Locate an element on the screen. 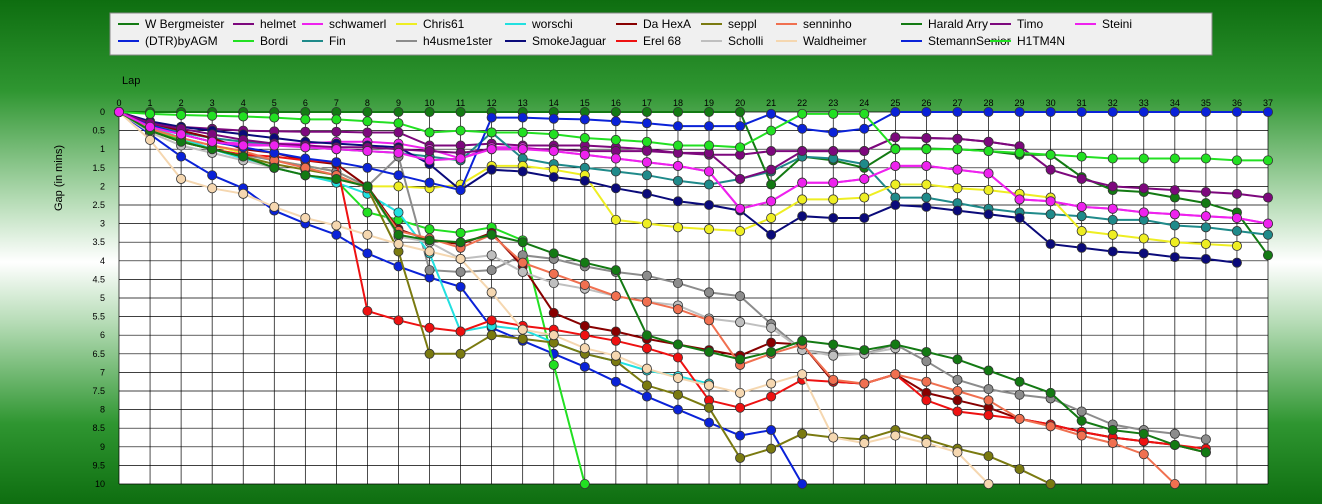 This screenshot has width=1322, height=504. y-tick-label: 2.5 is located at coordinates (98, 205).